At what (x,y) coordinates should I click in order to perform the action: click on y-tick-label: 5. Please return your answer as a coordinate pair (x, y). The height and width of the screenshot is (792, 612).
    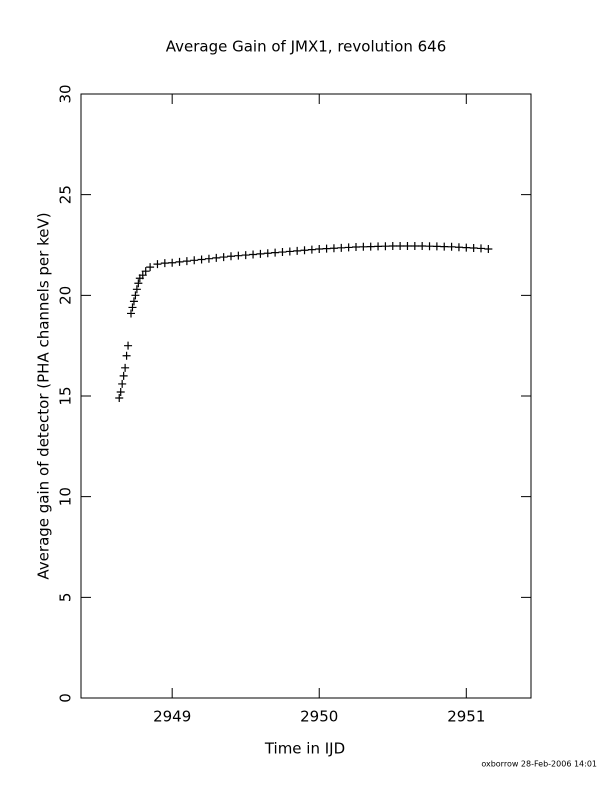
    Looking at the image, I should click on (66, 598).